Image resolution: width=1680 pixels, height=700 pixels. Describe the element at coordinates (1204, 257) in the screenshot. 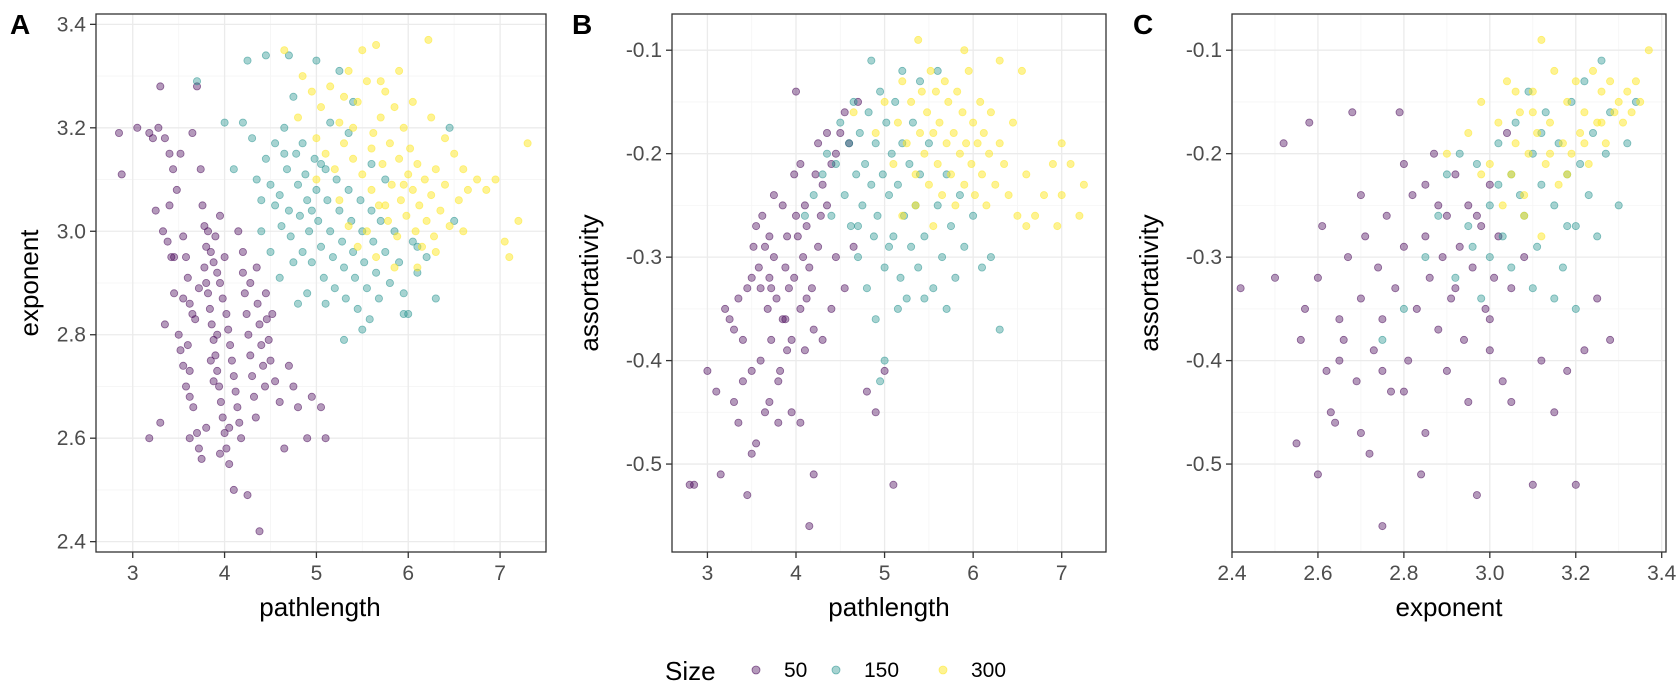

I see `y-tick-label: -0.3` at that location.